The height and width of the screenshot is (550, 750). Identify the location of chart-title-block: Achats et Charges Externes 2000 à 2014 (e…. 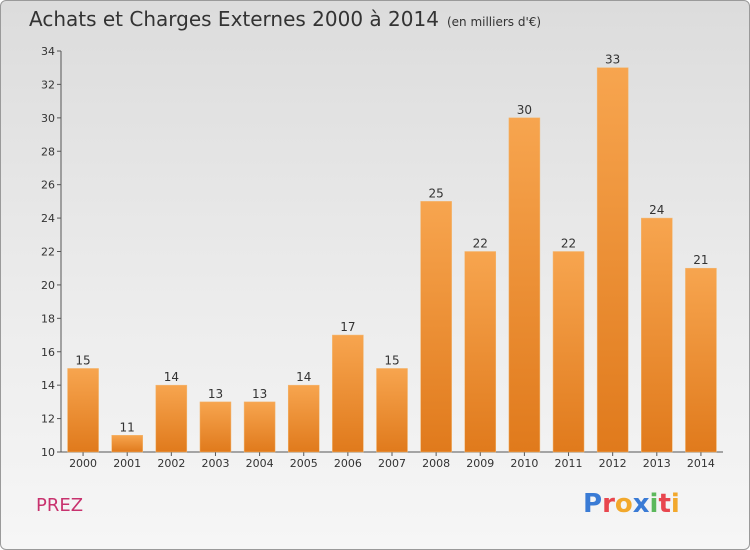
(285, 19).